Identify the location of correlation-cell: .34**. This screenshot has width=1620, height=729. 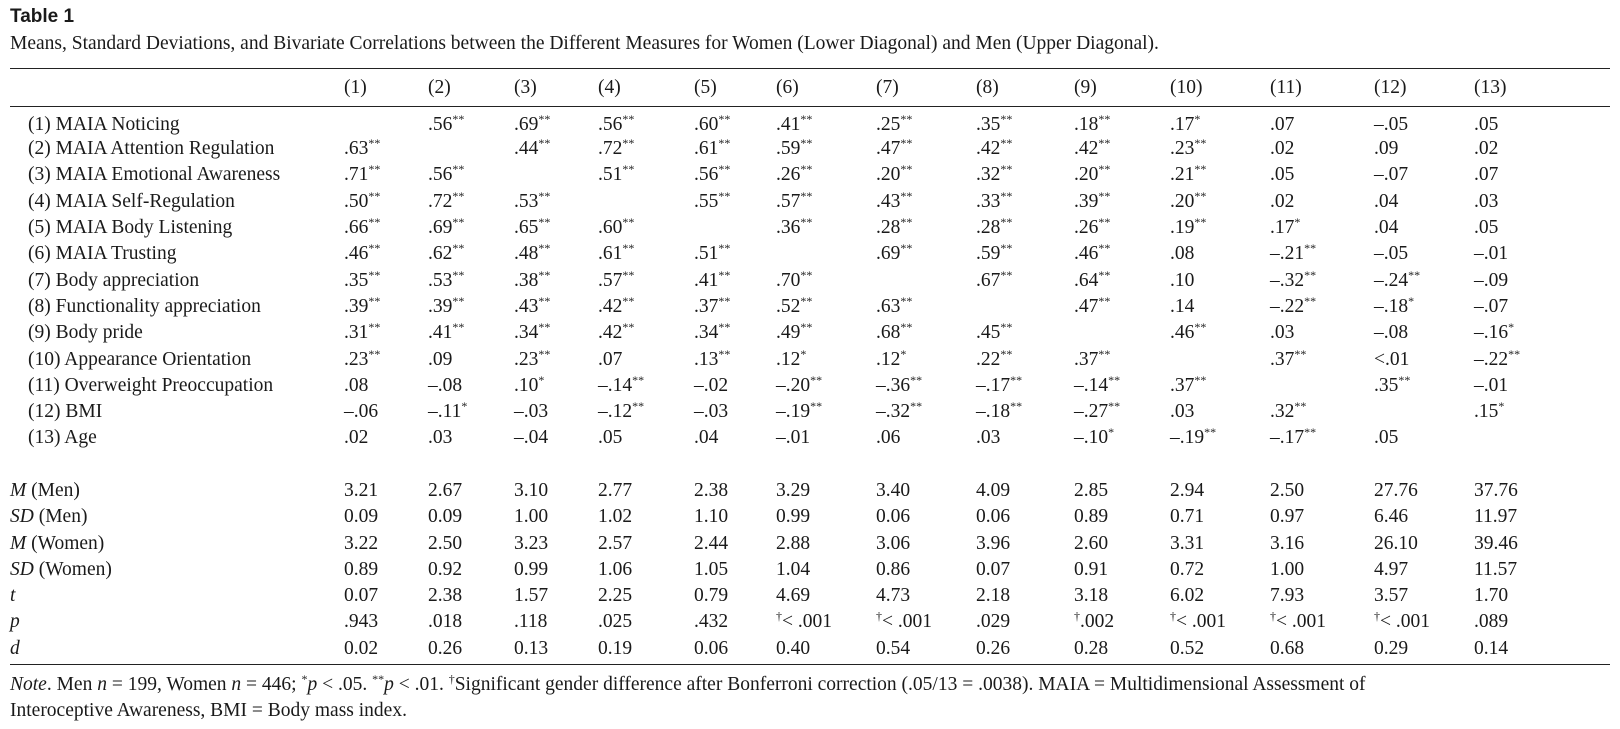
(532, 332).